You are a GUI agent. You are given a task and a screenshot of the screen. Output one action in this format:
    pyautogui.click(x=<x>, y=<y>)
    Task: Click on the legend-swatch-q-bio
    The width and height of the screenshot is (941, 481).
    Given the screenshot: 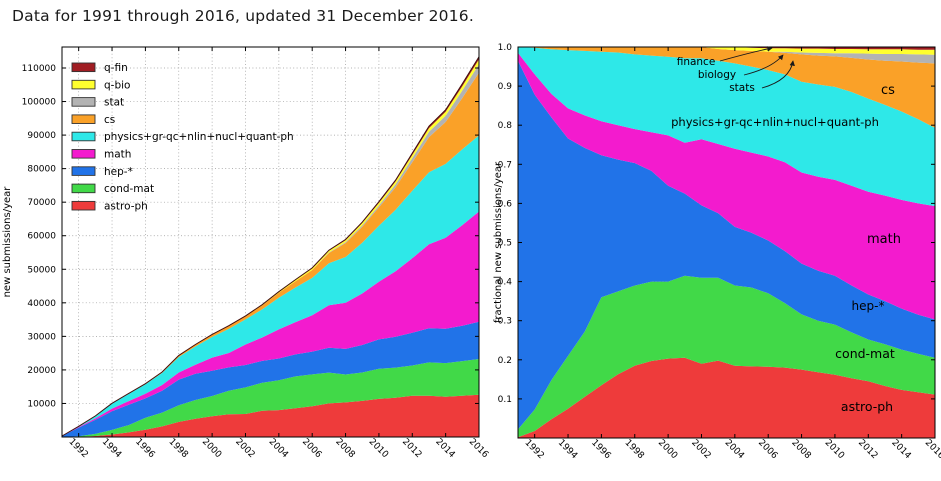 What is the action you would take?
    pyautogui.click(x=83, y=84)
    